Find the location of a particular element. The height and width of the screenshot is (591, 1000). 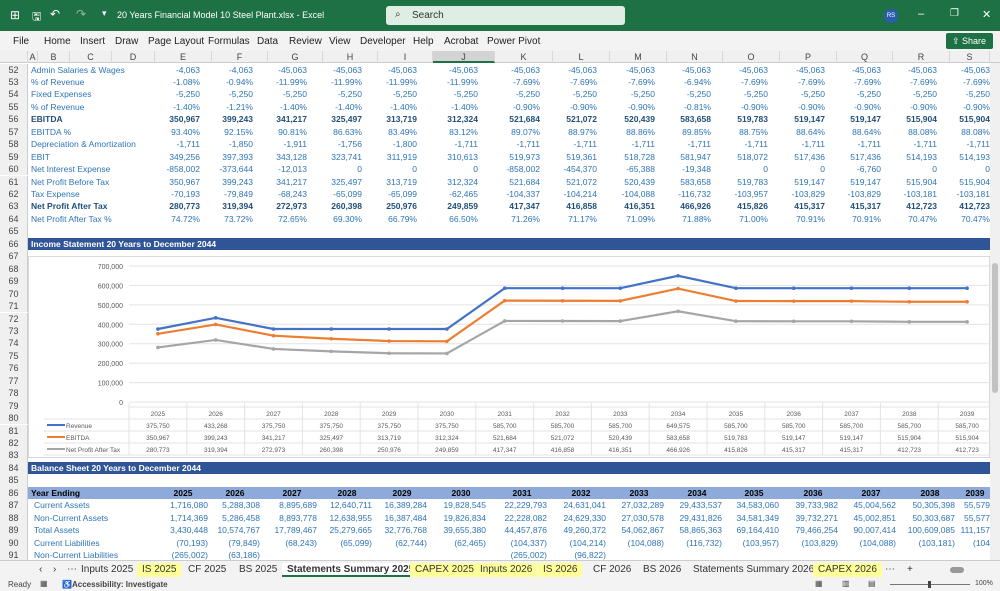

cell-value: 100,609,085 is located at coordinates (931, 530).